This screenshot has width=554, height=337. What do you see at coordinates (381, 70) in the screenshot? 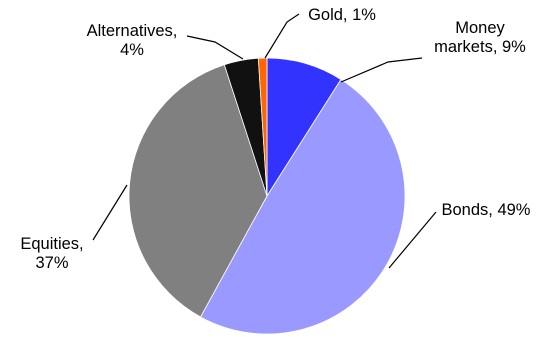
I see `leader-line-money-markets` at bounding box center [381, 70].